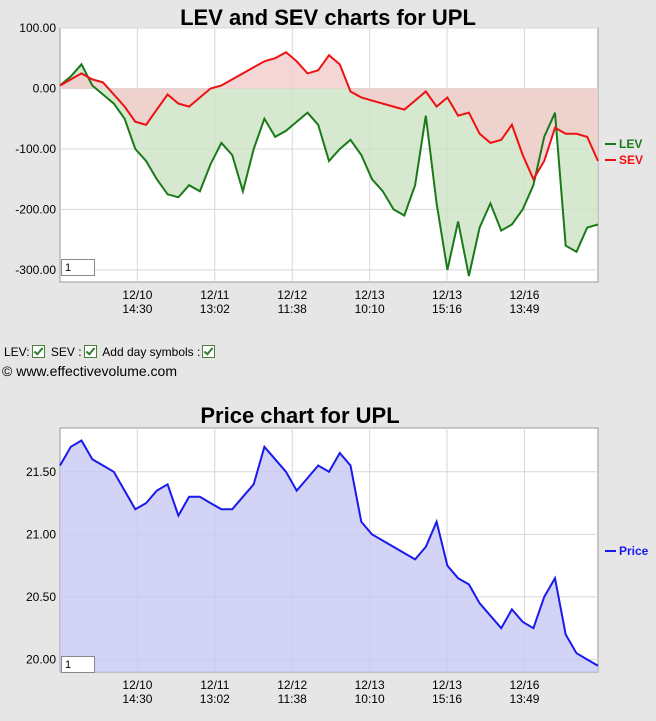 The height and width of the screenshot is (721, 656). What do you see at coordinates (41, 597) in the screenshot?
I see `y-tick-label: 20.50` at bounding box center [41, 597].